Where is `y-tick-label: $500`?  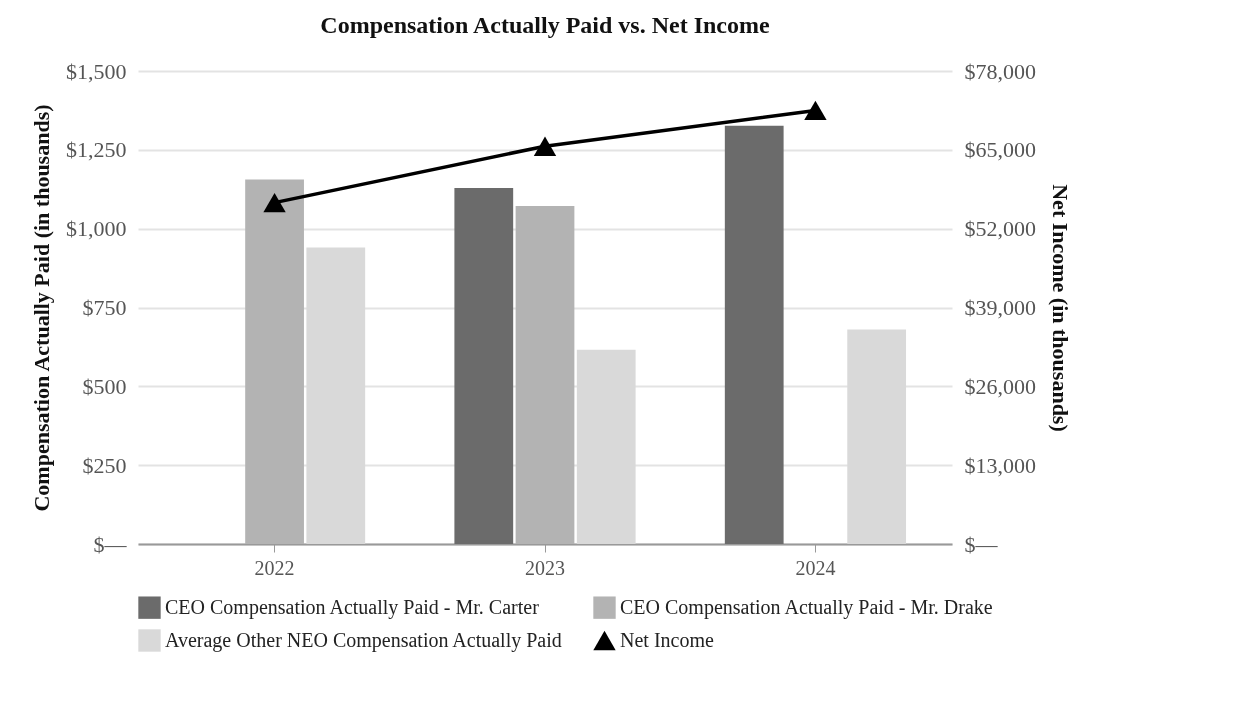
y-tick-label: $500 is located at coordinates (104, 386).